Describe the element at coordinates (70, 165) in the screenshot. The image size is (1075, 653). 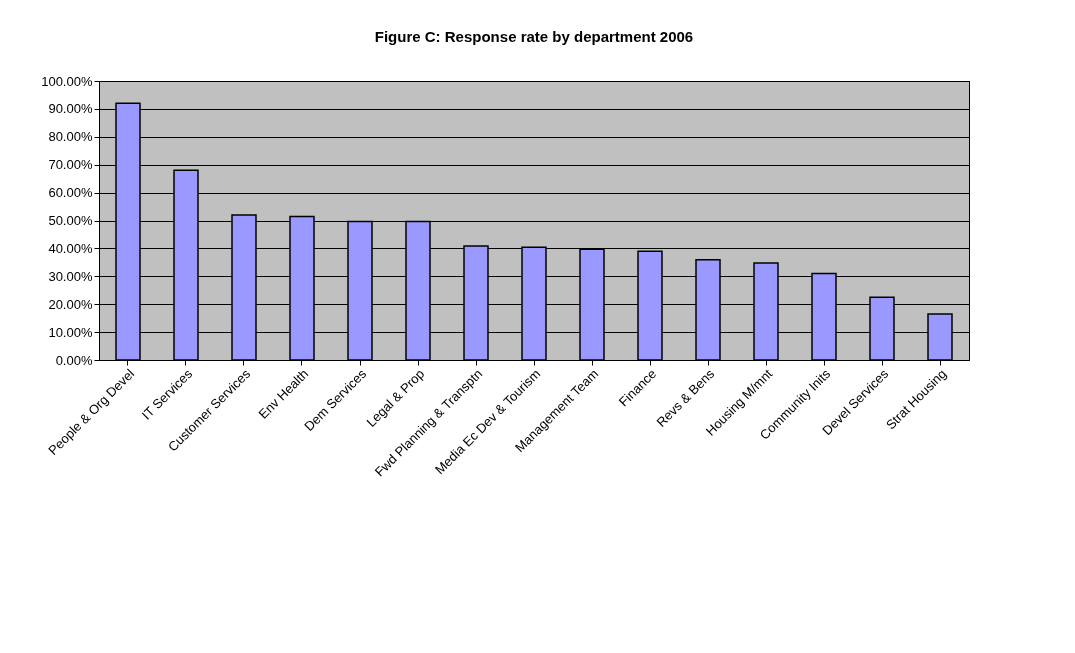
I see `y-tick-label: 70.00%` at that location.